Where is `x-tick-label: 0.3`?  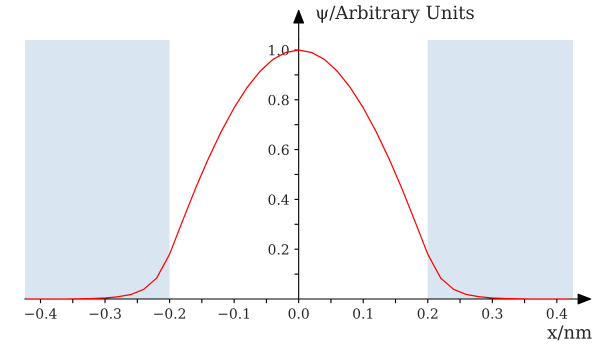
x-tick-label: 0.3 is located at coordinates (492, 313).